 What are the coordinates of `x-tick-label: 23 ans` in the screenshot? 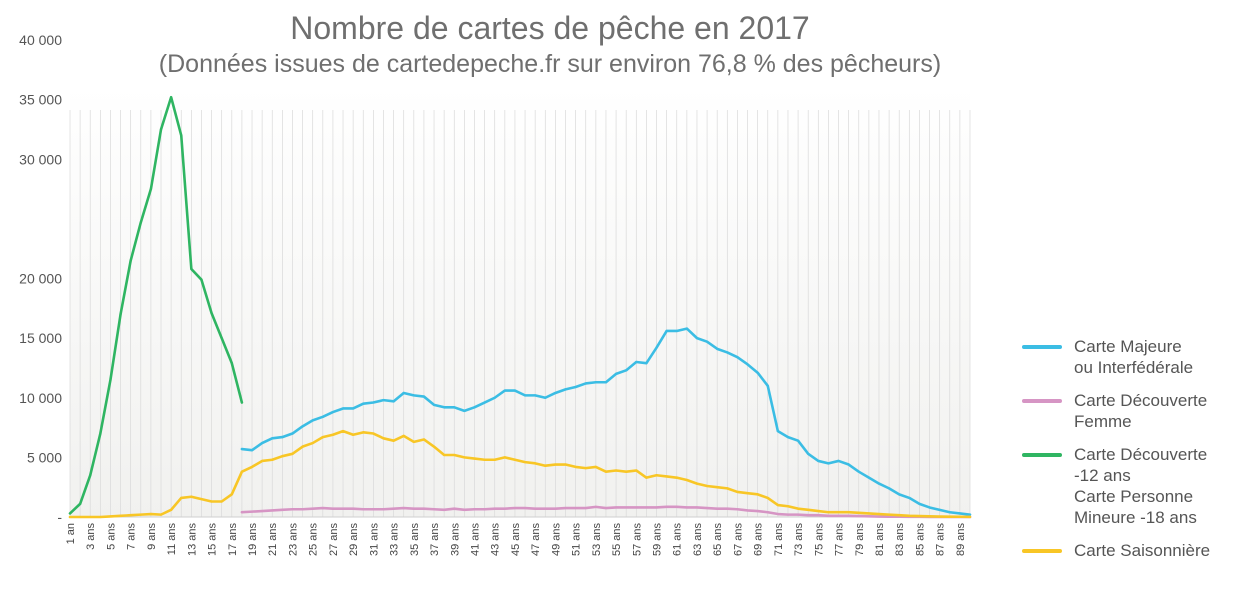 It's located at (293, 540).